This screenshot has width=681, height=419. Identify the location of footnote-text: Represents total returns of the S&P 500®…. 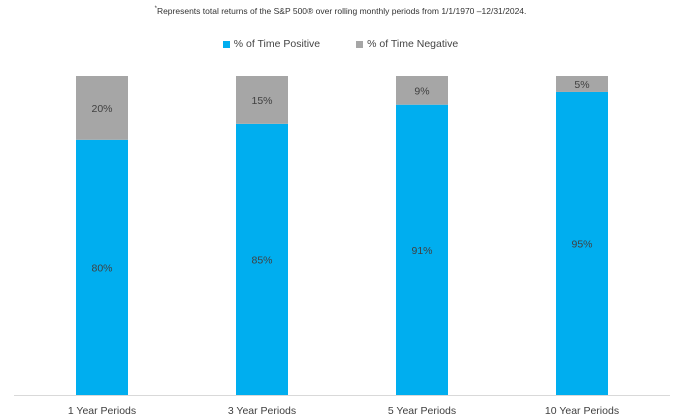
(341, 11).